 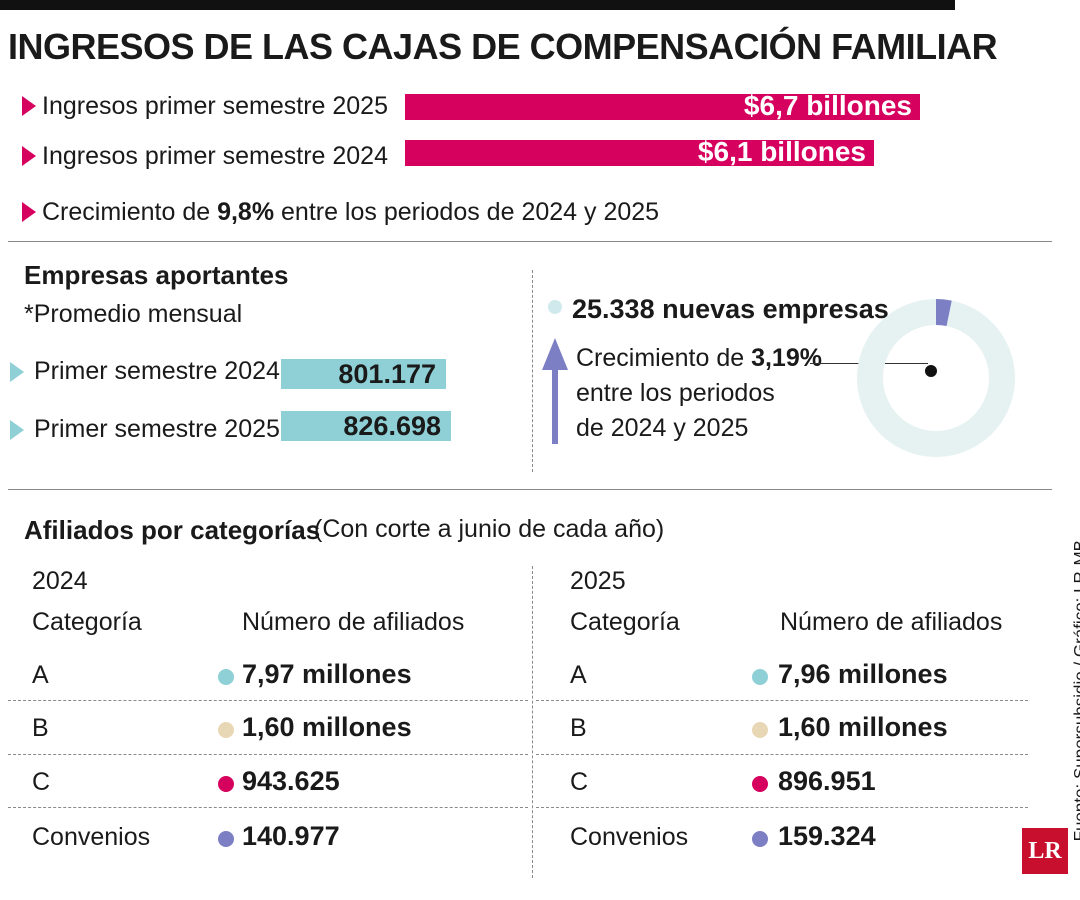 I want to click on empresas-title: Empresas aportantes, so click(x=156, y=275).